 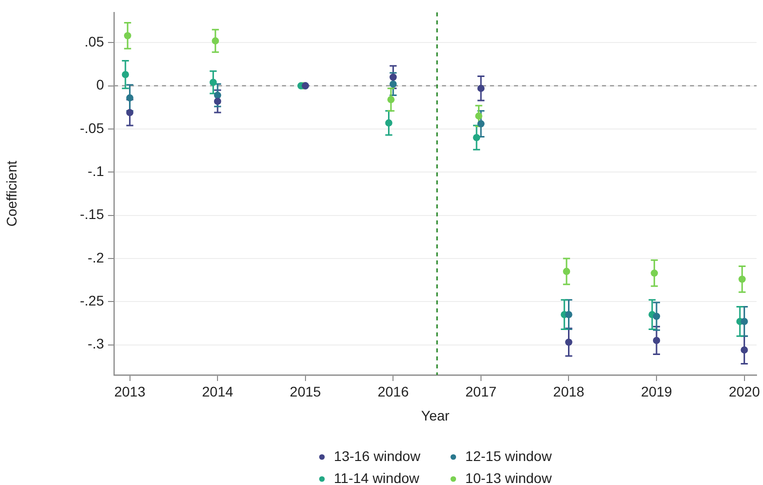 What do you see at coordinates (218, 391) in the screenshot?
I see `x-tick-label: 2014` at bounding box center [218, 391].